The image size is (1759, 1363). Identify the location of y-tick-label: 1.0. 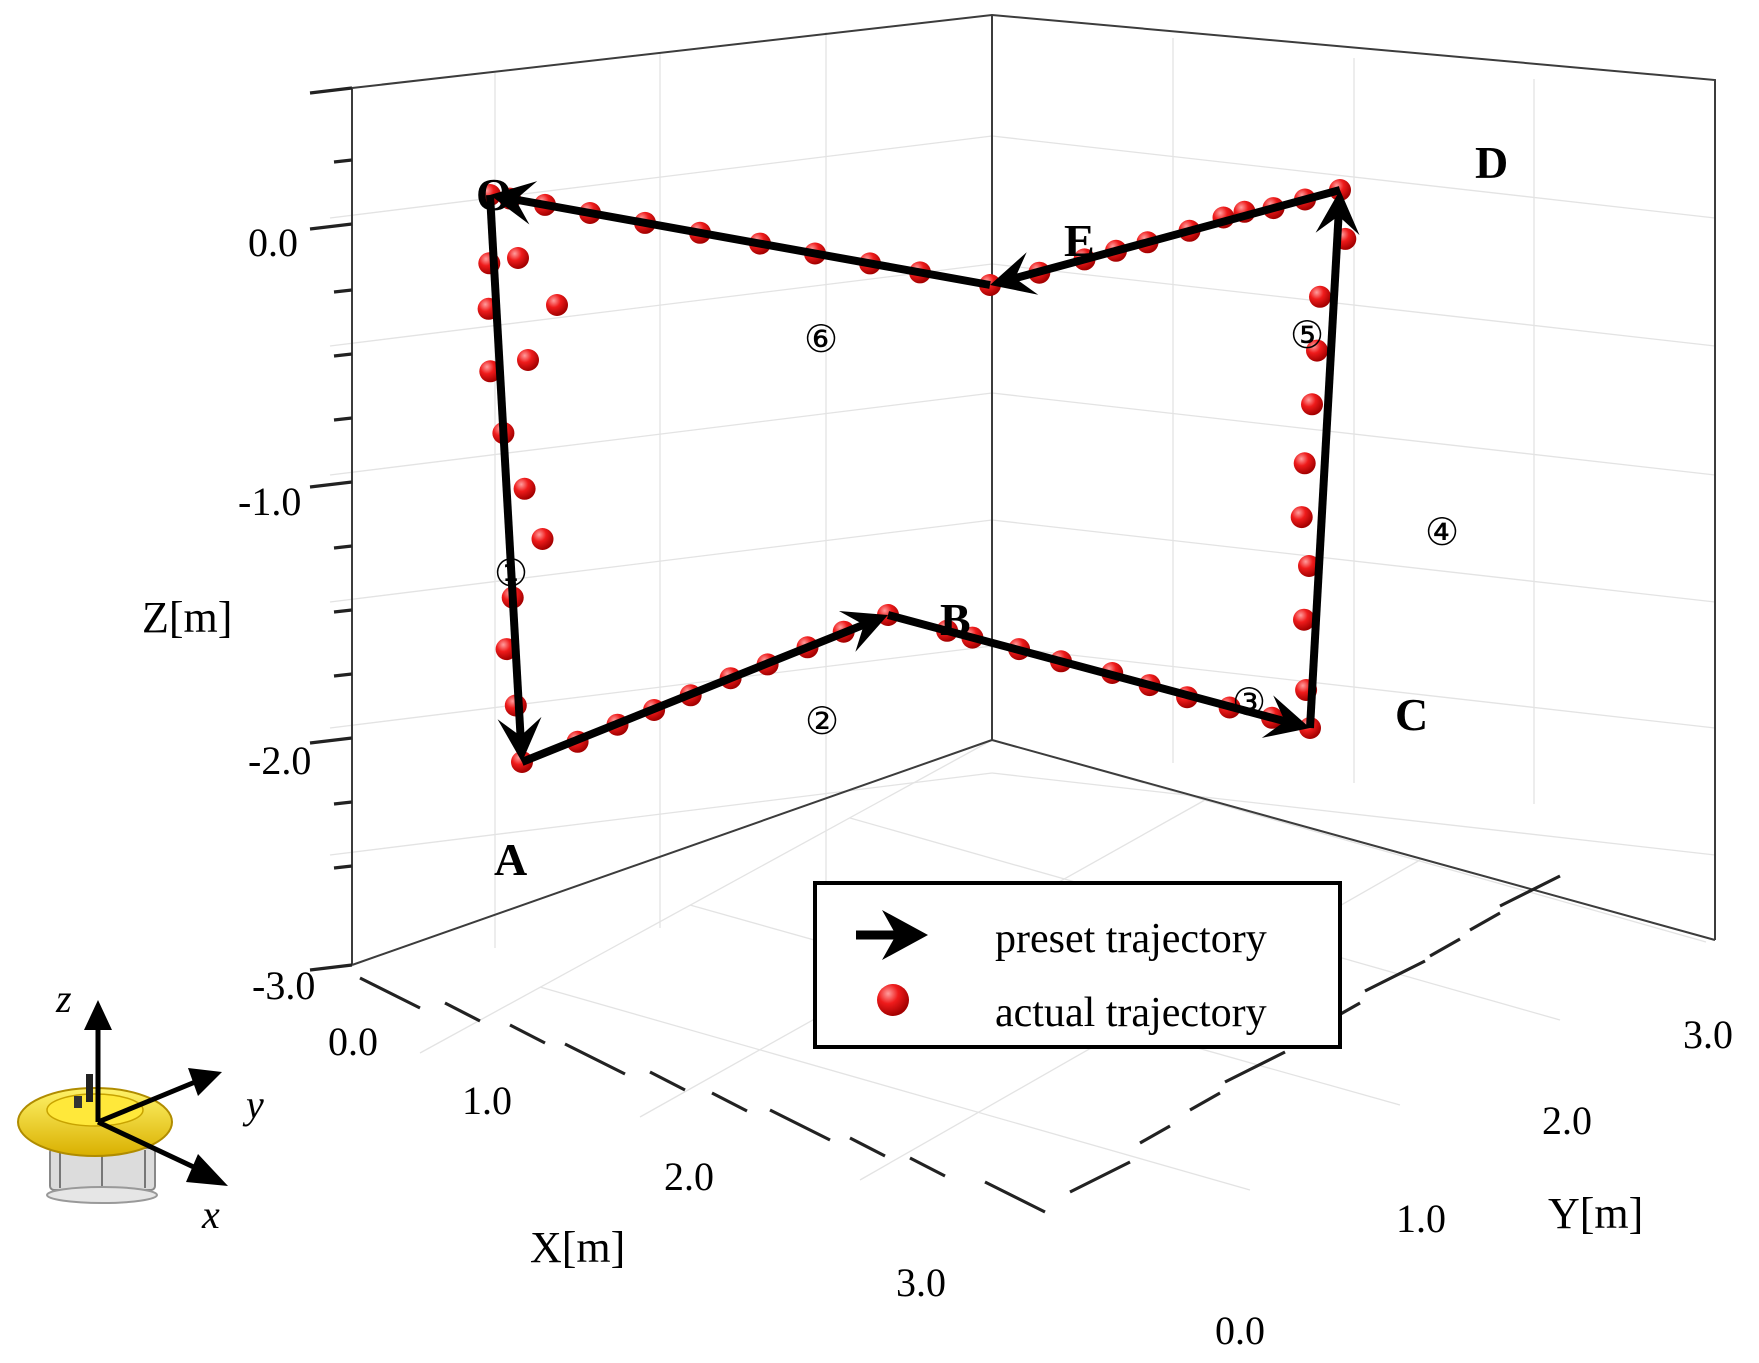
(1421, 1218).